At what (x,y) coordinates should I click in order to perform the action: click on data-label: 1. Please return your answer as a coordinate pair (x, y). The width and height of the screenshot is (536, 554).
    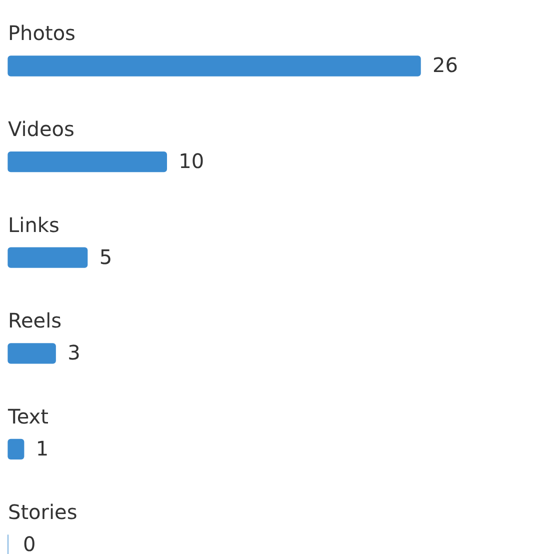
    Looking at the image, I should click on (42, 448).